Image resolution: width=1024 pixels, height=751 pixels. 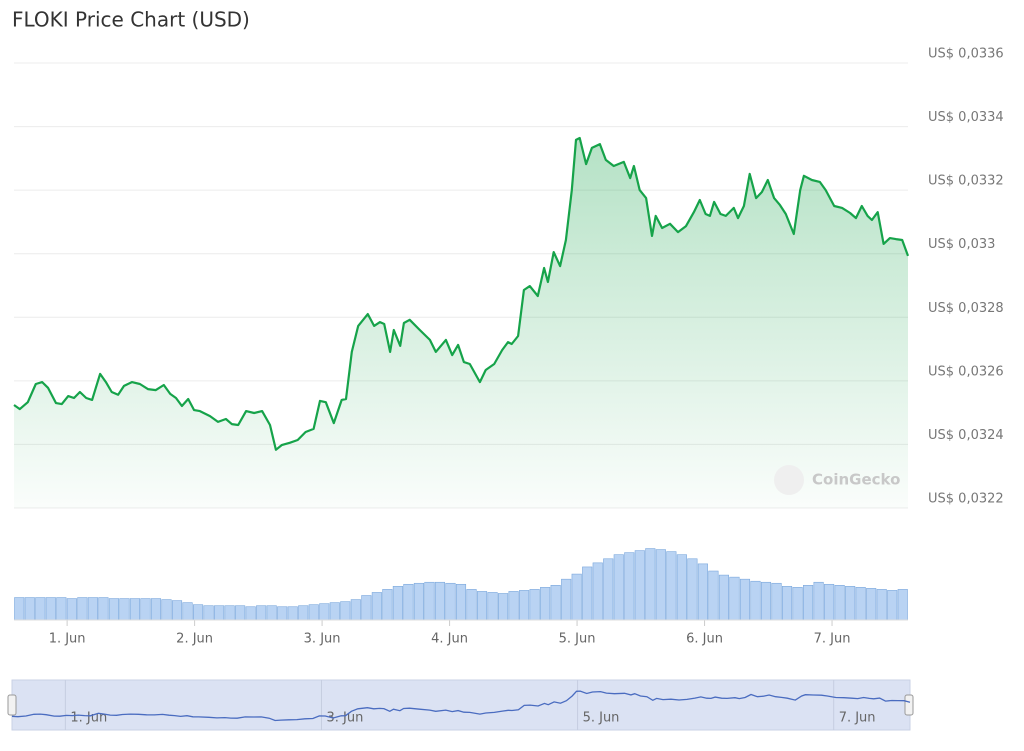 I want to click on navigator-window, so click(x=461, y=705).